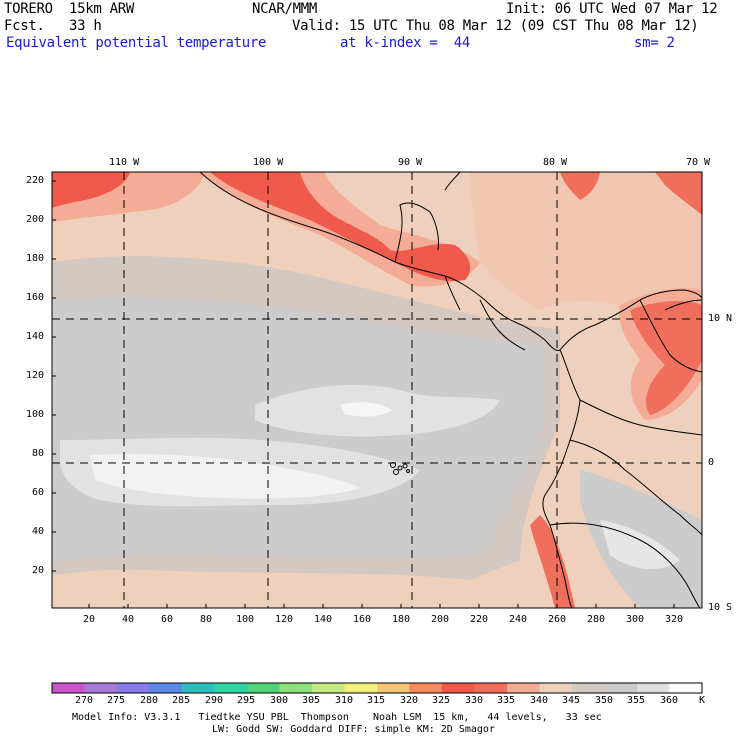  What do you see at coordinates (53, 26) in the screenshot?
I see `forecast-hour: Fcst. 33 h` at bounding box center [53, 26].